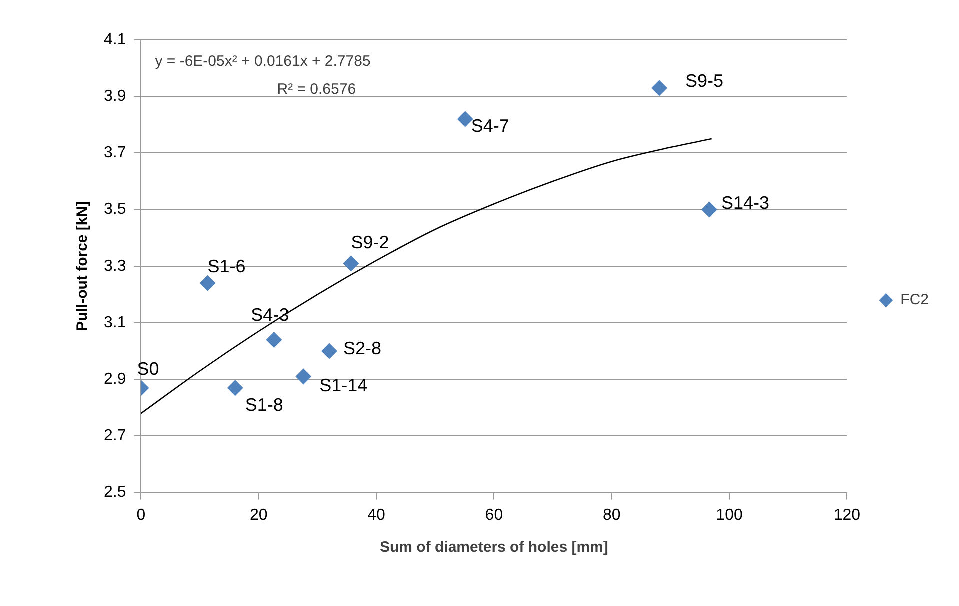 This screenshot has height=606, width=959. I want to click on annotation: S4-7, so click(490, 126).